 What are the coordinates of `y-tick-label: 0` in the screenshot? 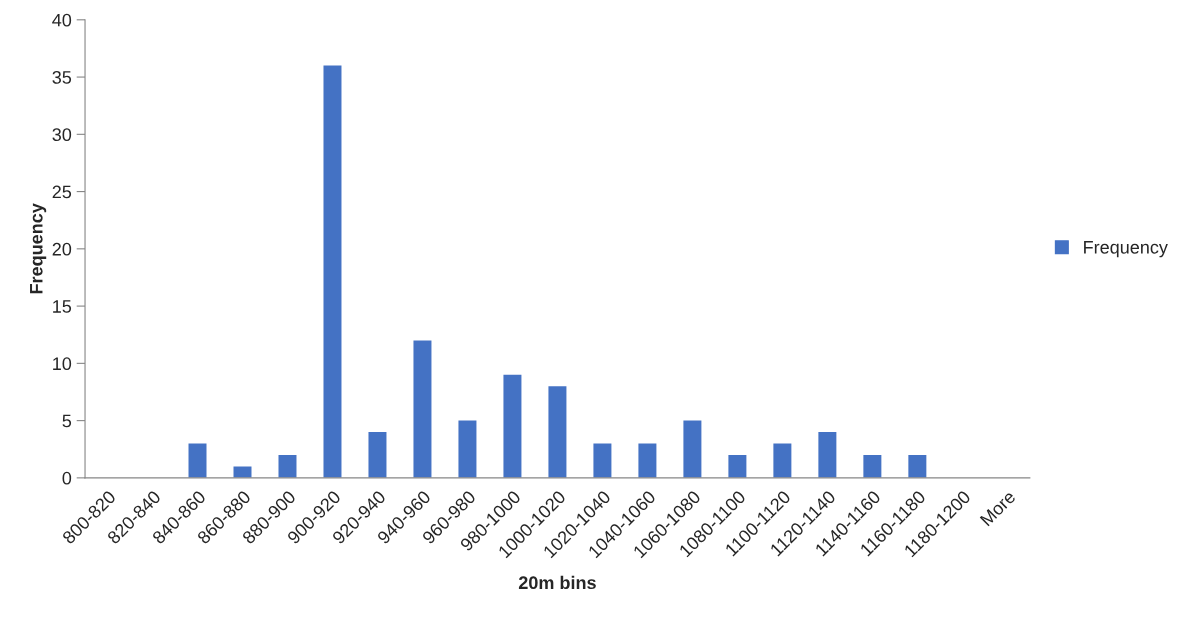 It's located at (67, 478).